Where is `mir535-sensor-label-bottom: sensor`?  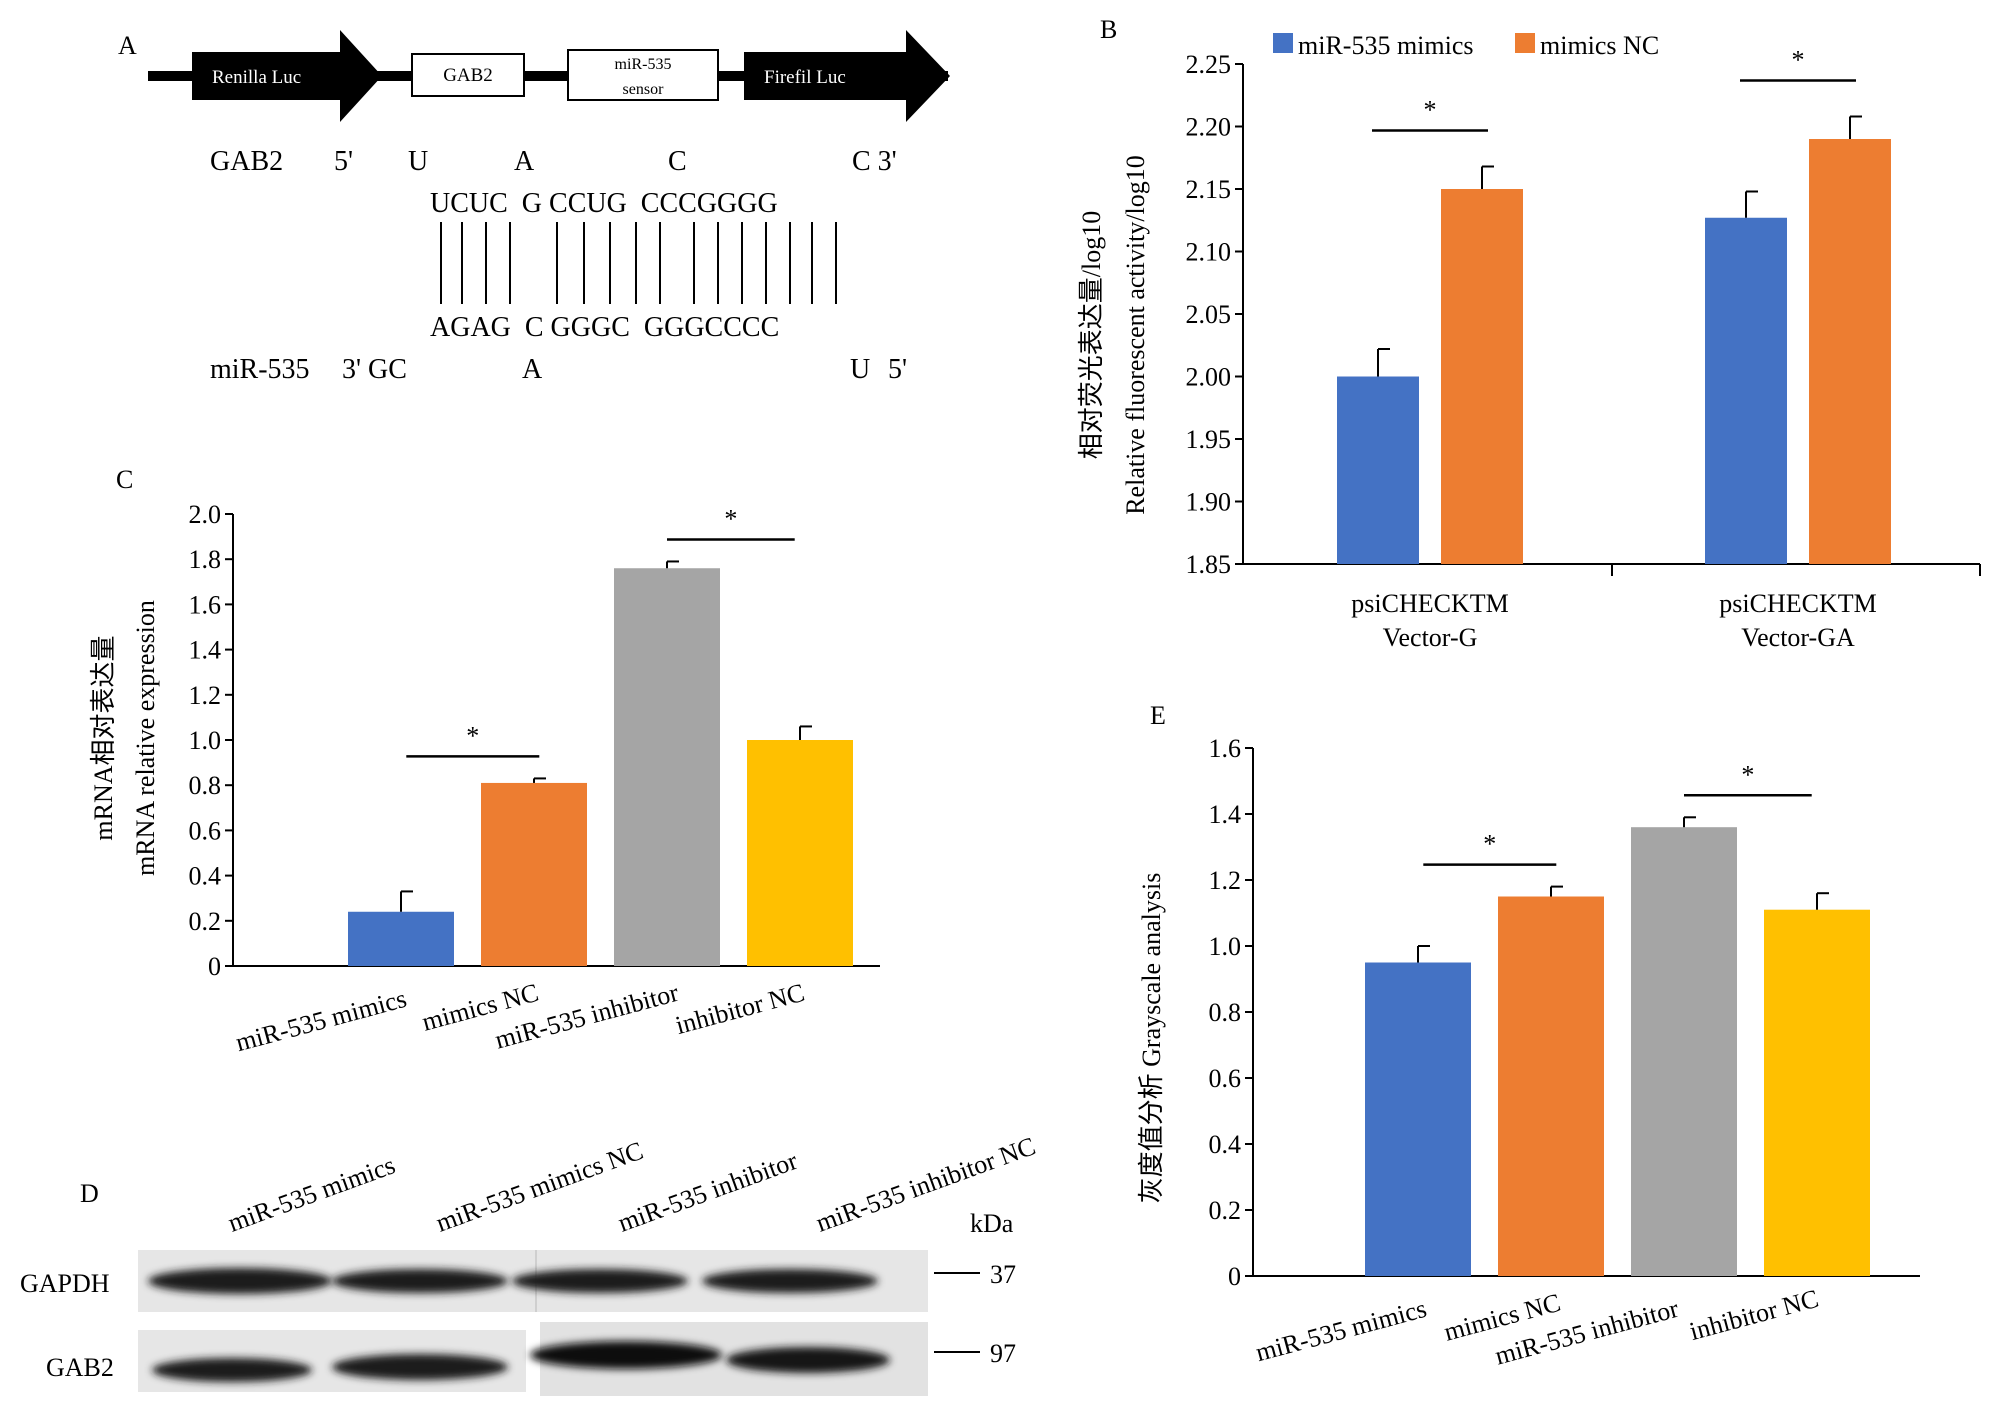 mir535-sensor-label-bottom: sensor is located at coordinates (644, 89).